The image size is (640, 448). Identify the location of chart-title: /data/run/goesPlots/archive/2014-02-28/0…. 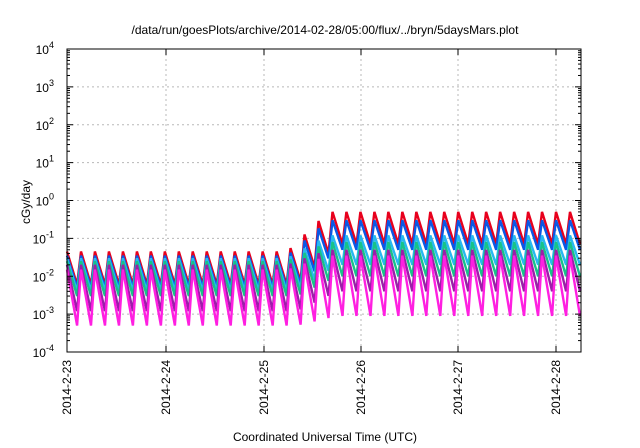
(326, 30).